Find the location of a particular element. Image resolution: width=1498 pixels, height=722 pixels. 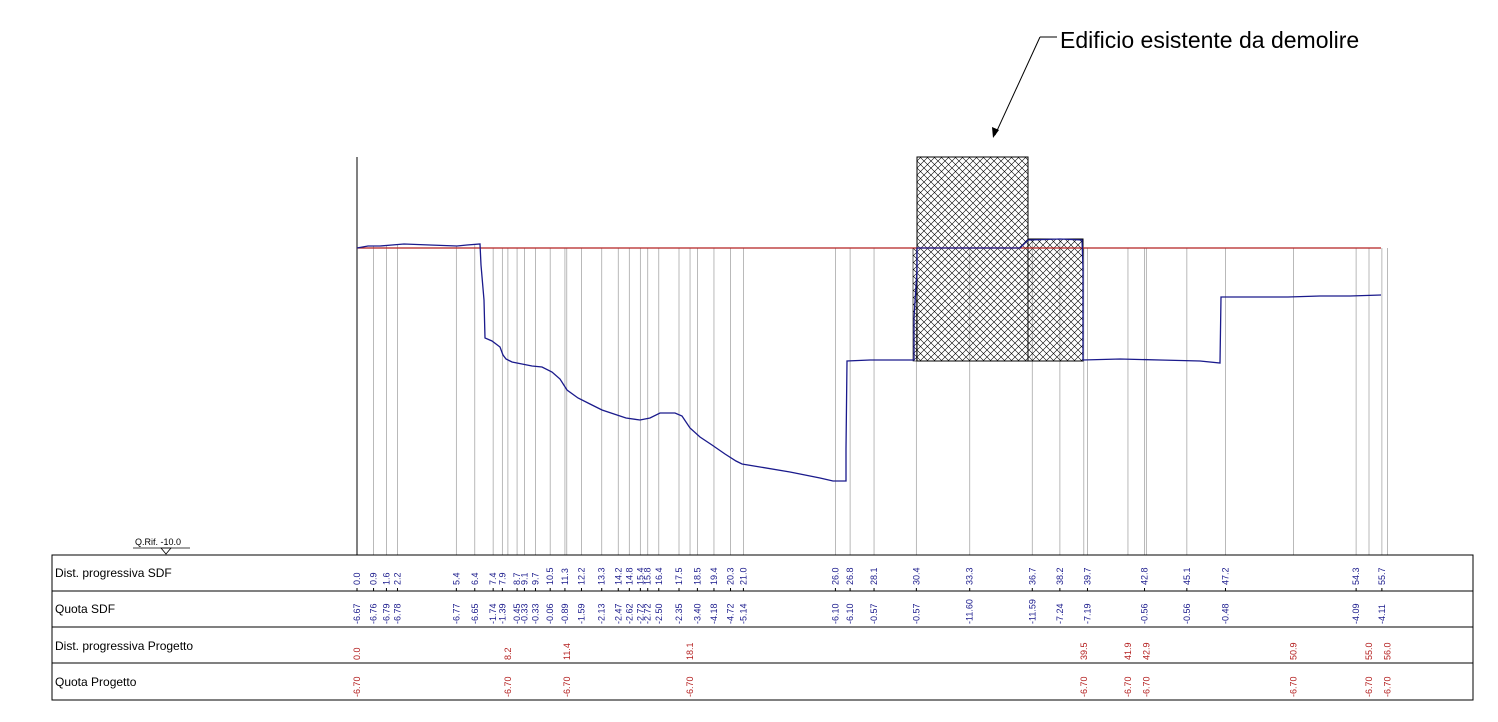

sdf-quota-label: -2.50 is located at coordinates (659, 613).